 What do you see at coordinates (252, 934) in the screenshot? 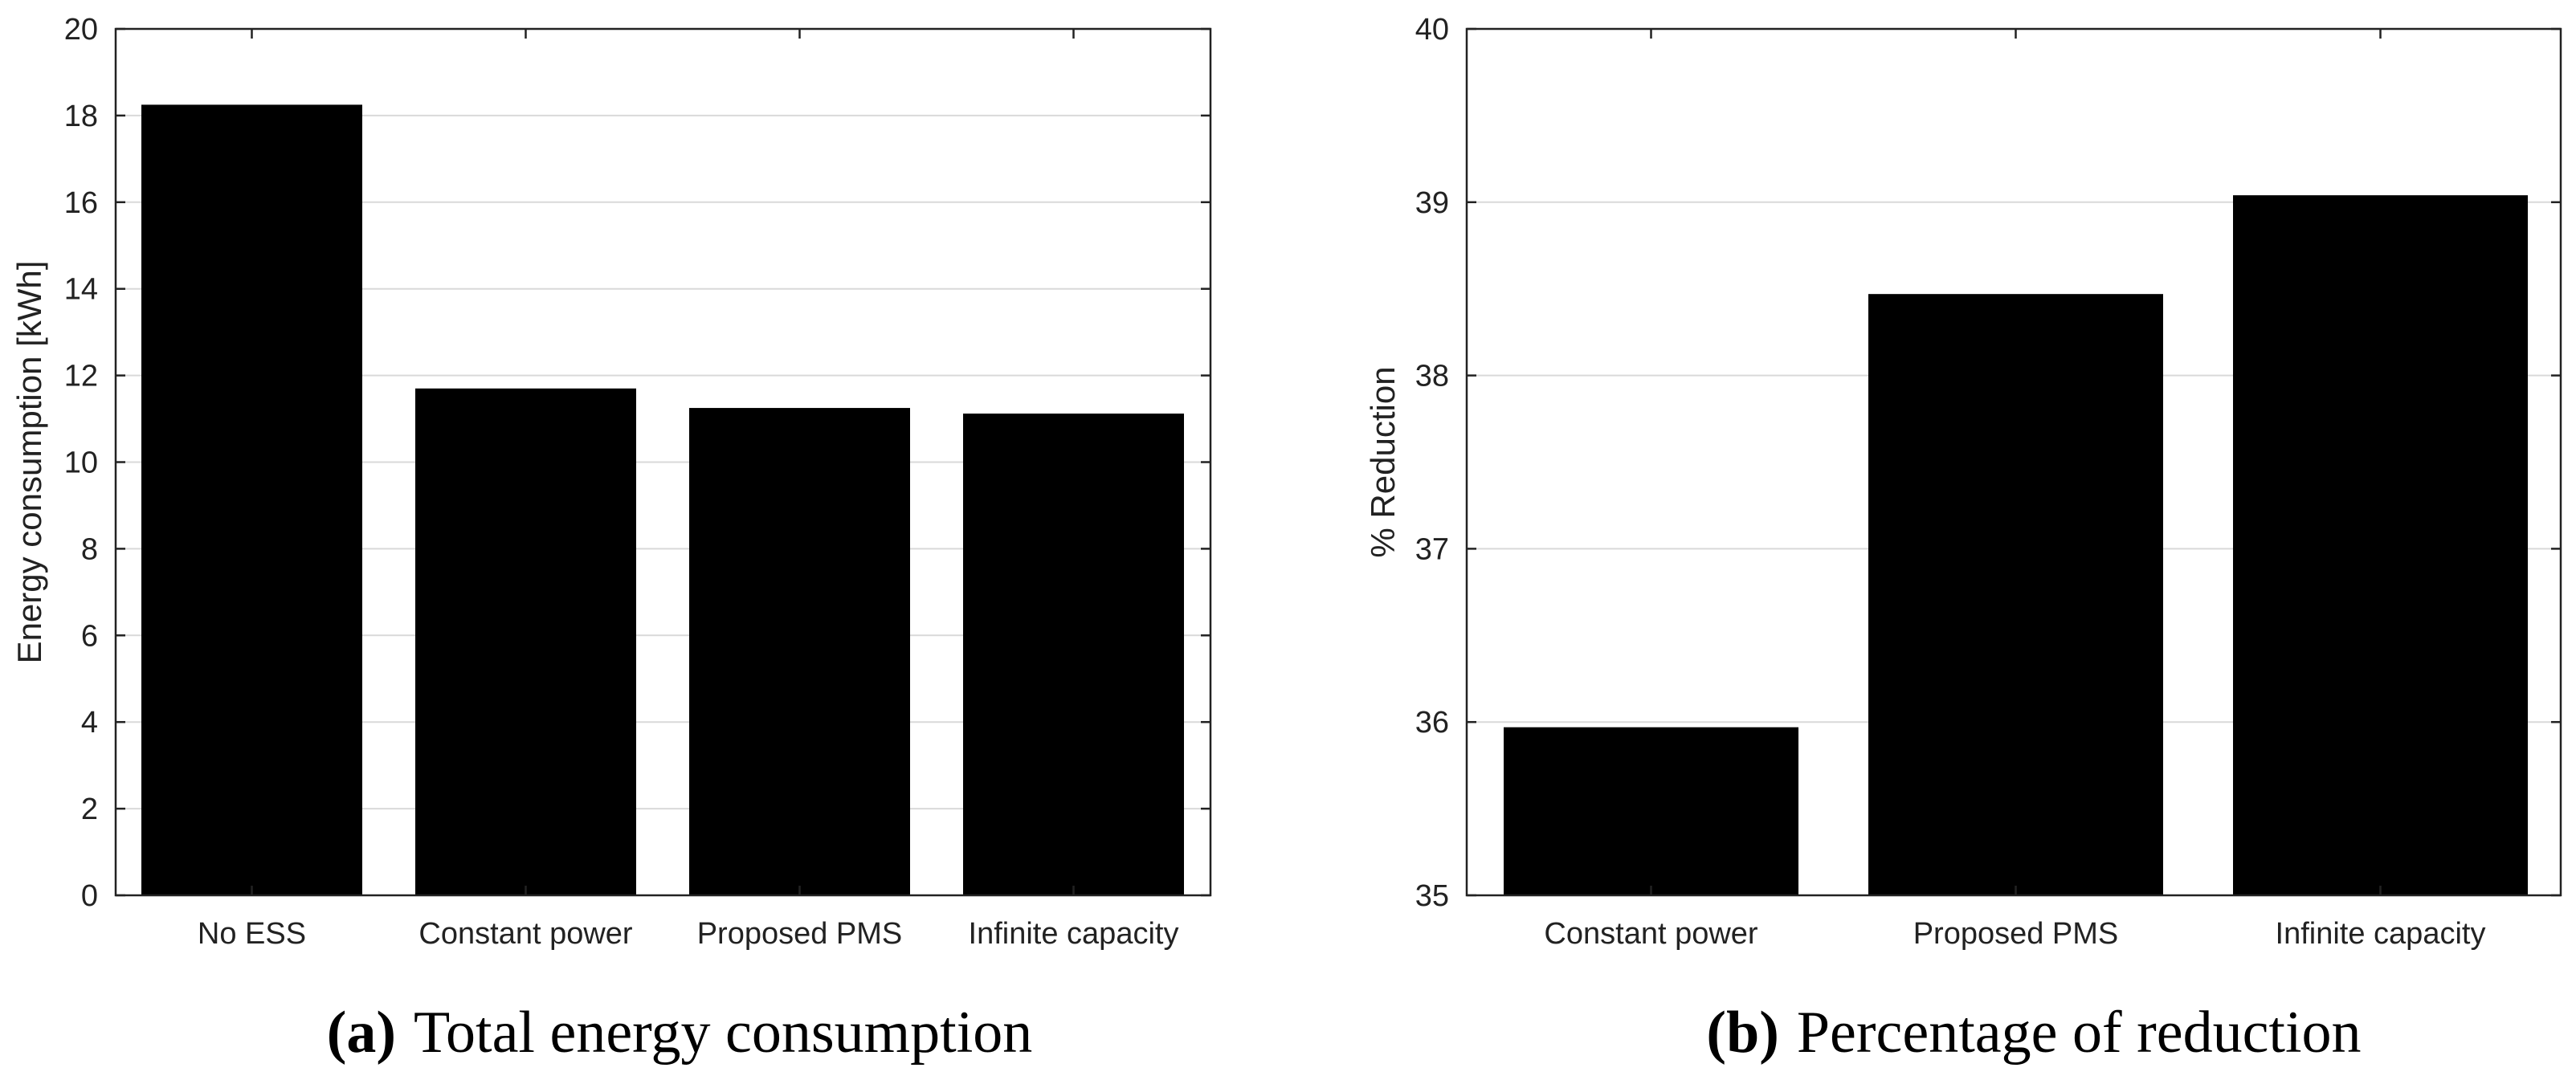
I see `chart-a-x-tick-label: No ESS` at bounding box center [252, 934].